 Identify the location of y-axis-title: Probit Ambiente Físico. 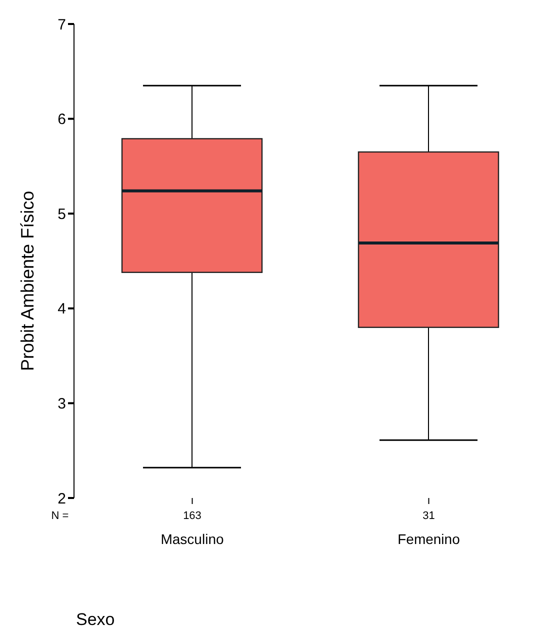
(27, 280).